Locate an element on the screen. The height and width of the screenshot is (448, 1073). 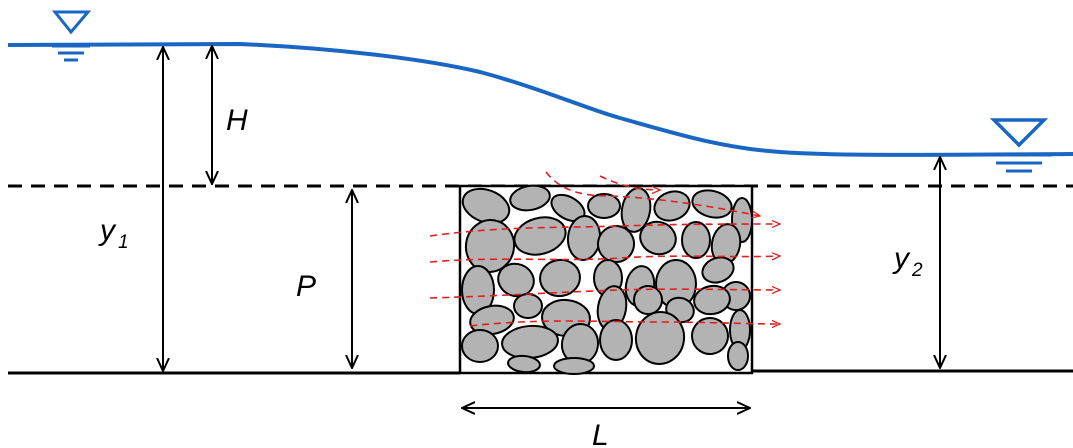
seepage-flow-lines is located at coordinates (604, 248).